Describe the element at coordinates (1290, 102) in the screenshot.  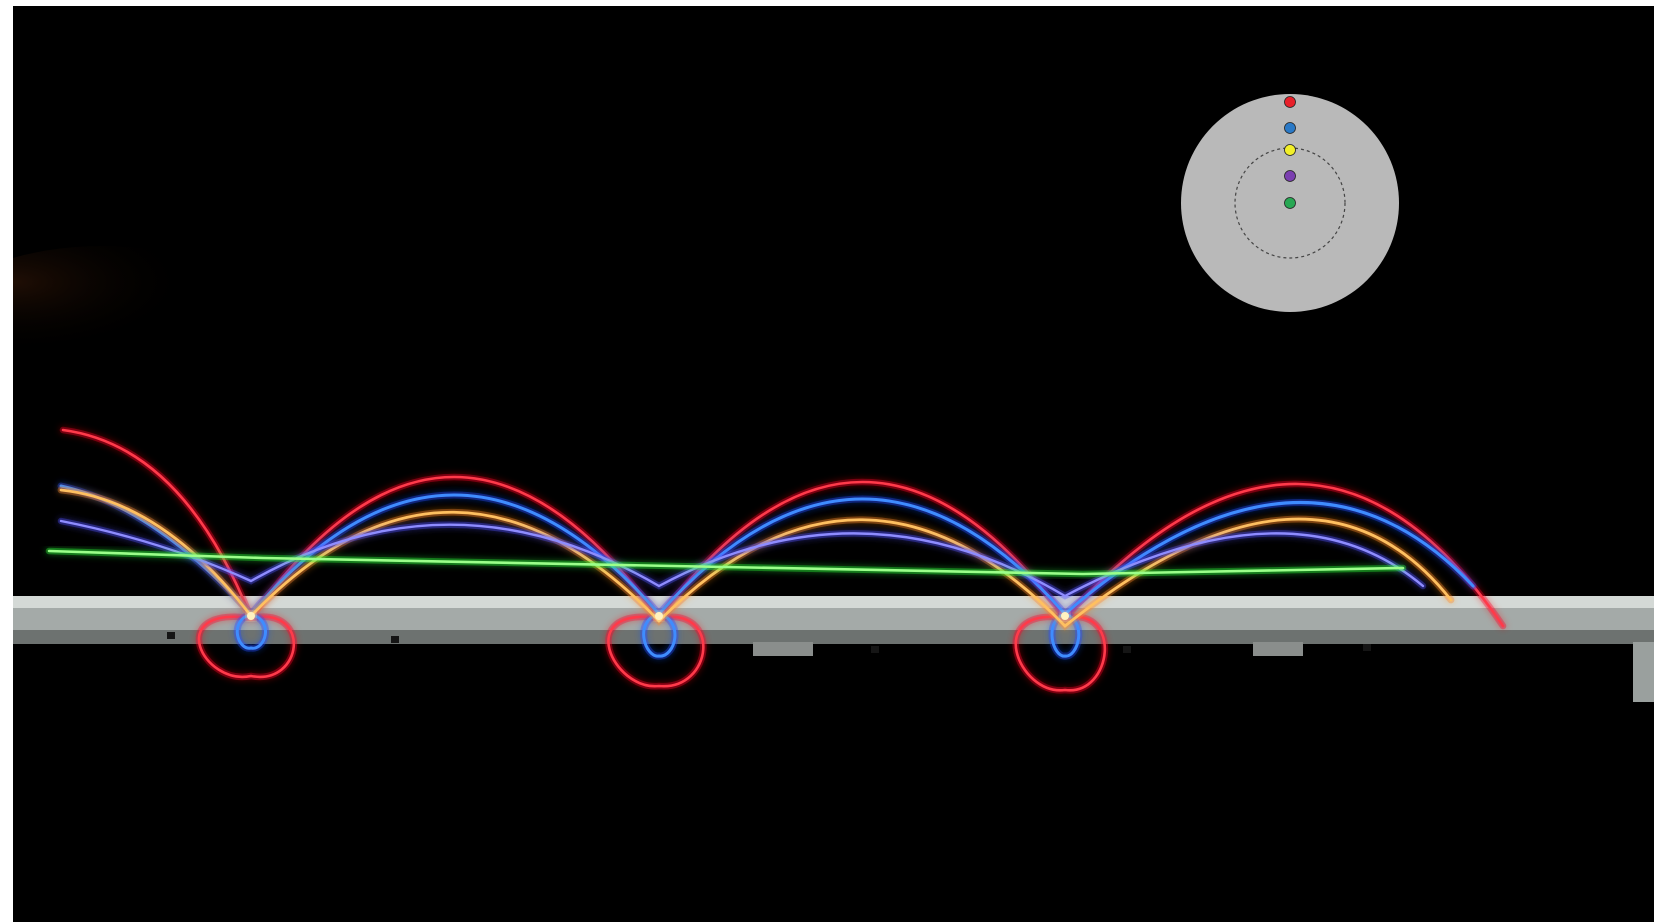
I see `red-marker-dot` at that location.